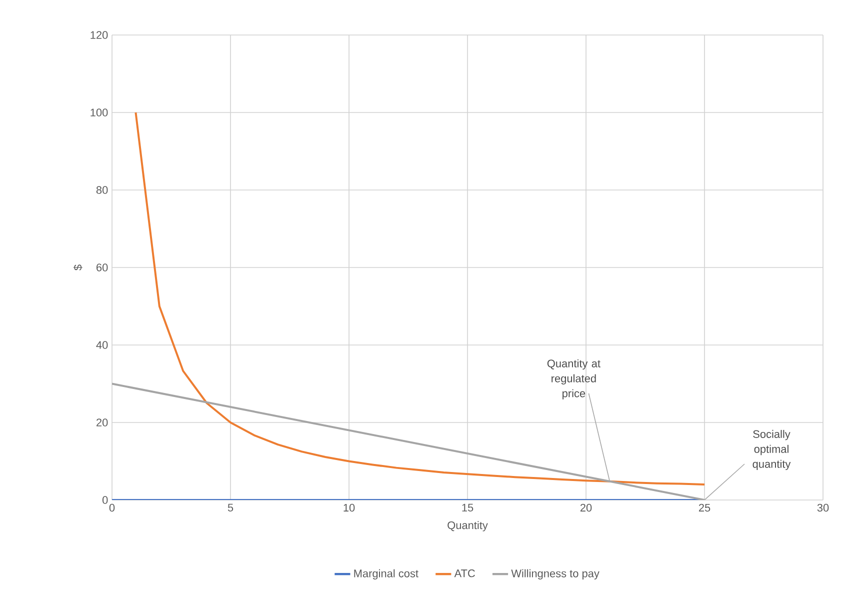 Image resolution: width=844 pixels, height=608 pixels. I want to click on x-tick-label: 25, so click(704, 508).